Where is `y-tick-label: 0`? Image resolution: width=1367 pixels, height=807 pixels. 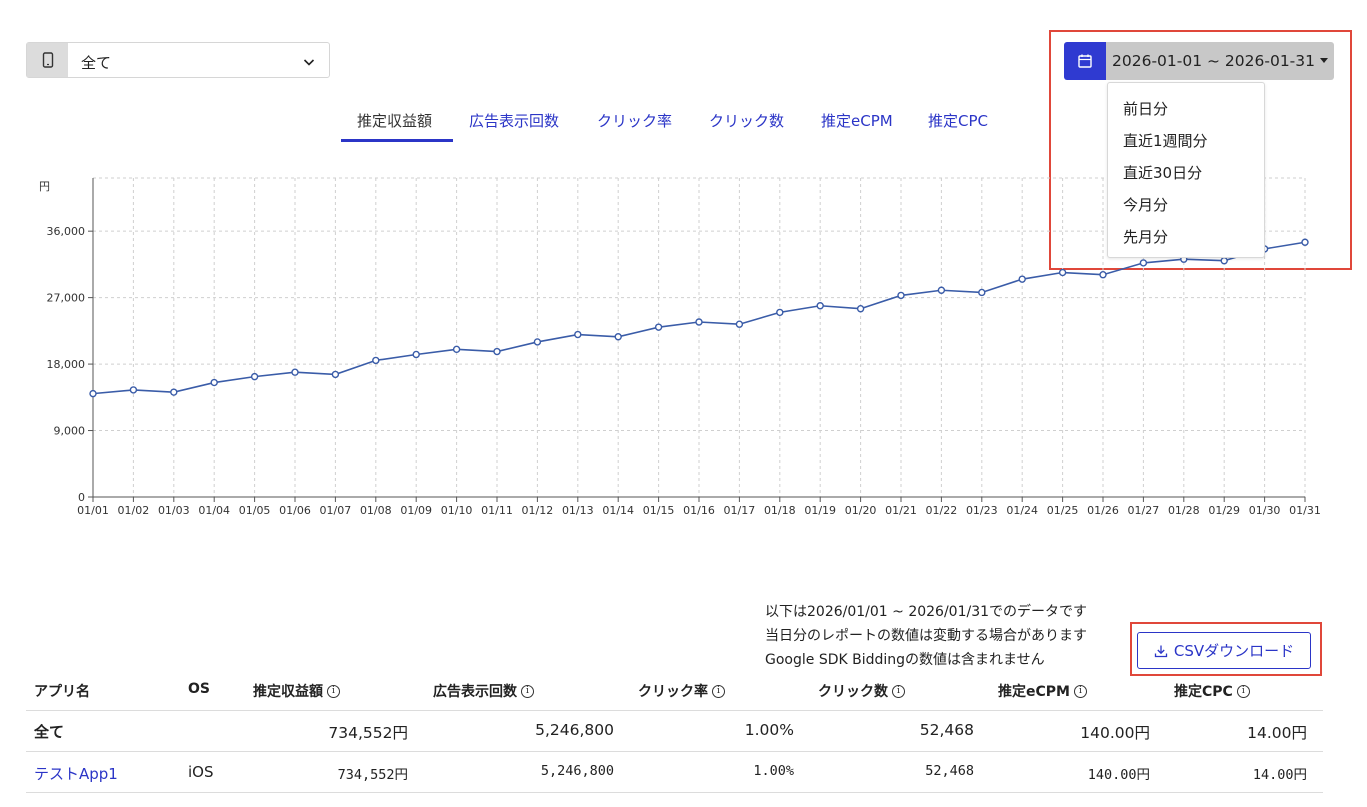 y-tick-label: 0 is located at coordinates (81, 497).